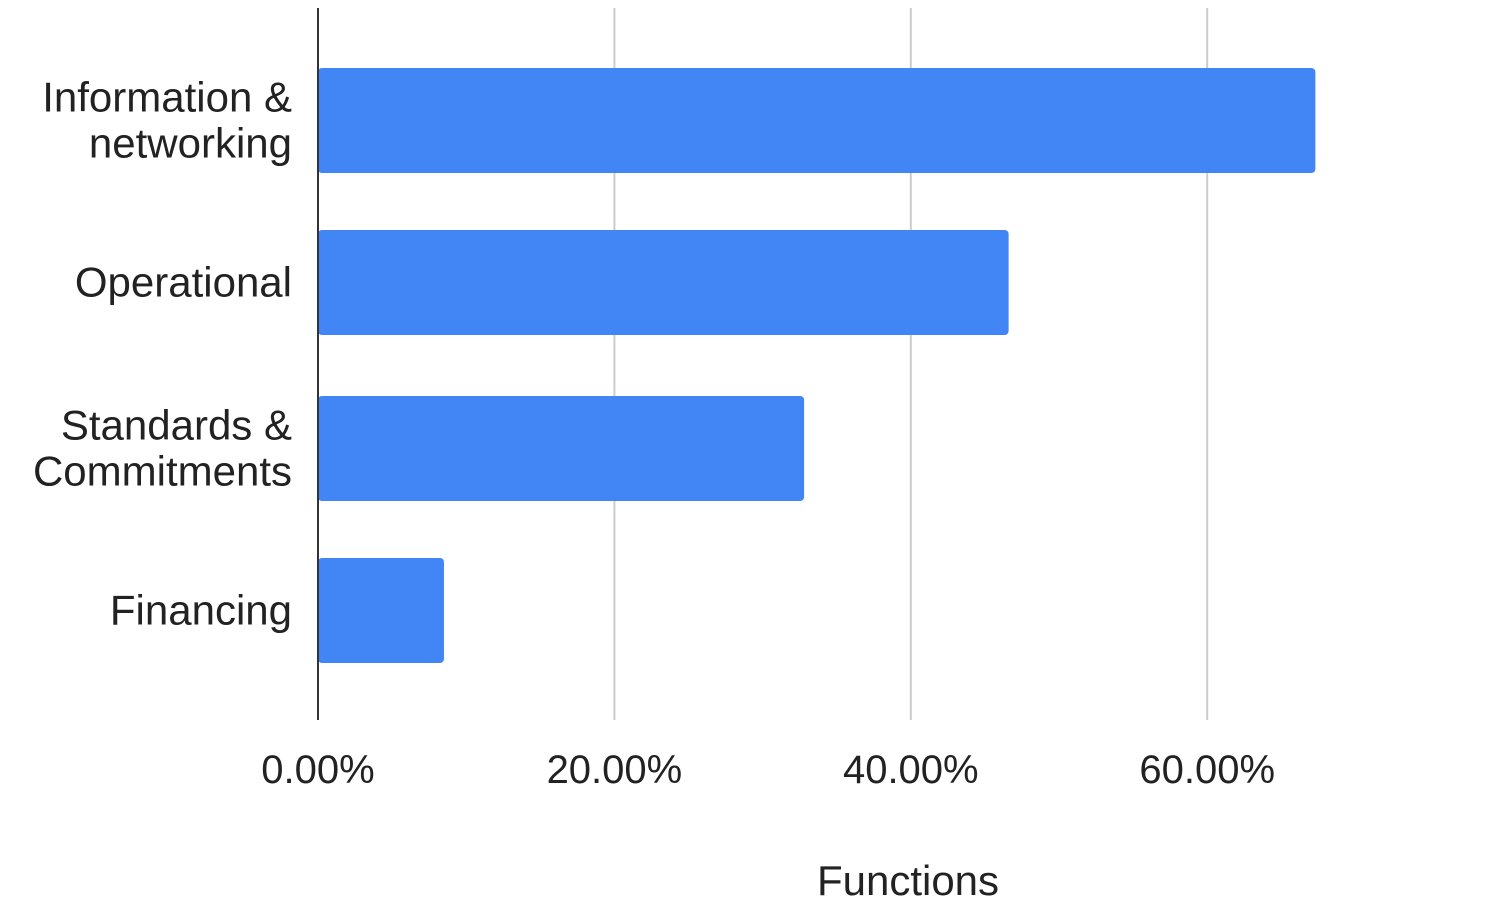 The image size is (1488, 900). What do you see at coordinates (908, 878) in the screenshot?
I see `x-axis-title: Functions` at bounding box center [908, 878].